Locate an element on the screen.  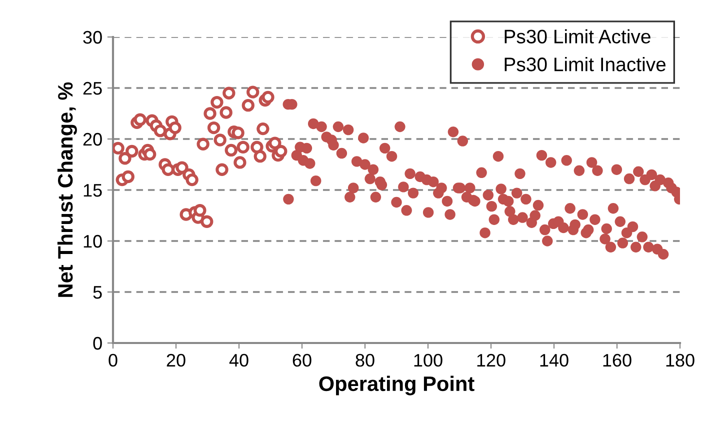
y-tick-label: 15 is located at coordinates (93, 190).